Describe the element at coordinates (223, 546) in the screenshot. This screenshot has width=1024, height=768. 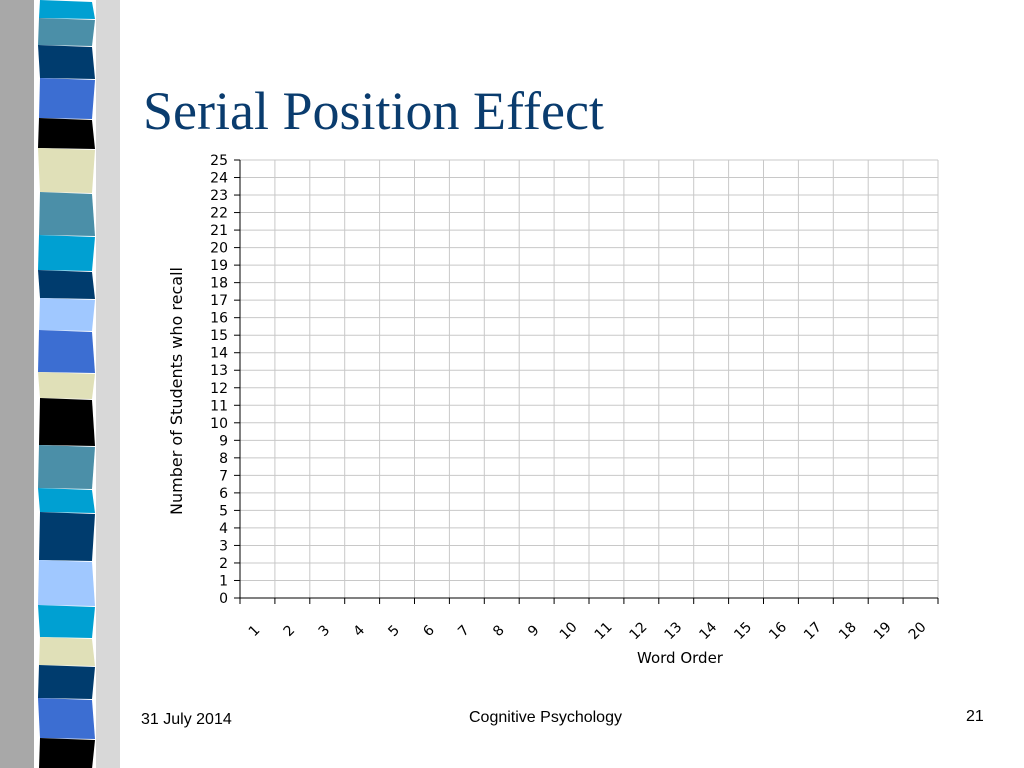
I see `y-tick-label: 3` at that location.